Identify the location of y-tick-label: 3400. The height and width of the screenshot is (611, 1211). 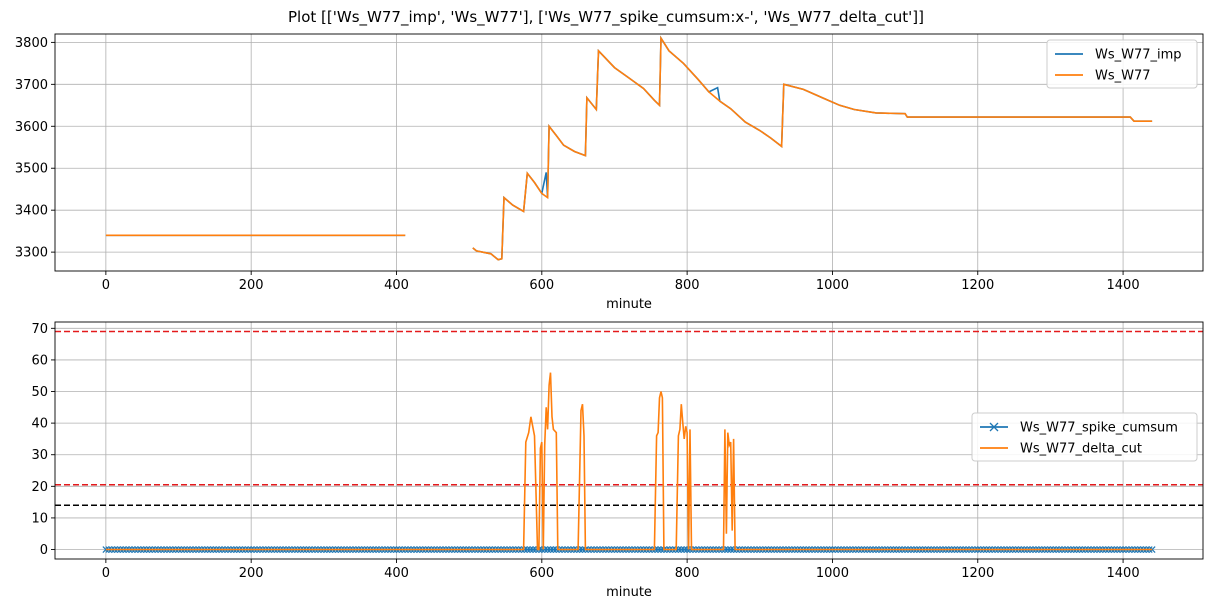
(31, 211).